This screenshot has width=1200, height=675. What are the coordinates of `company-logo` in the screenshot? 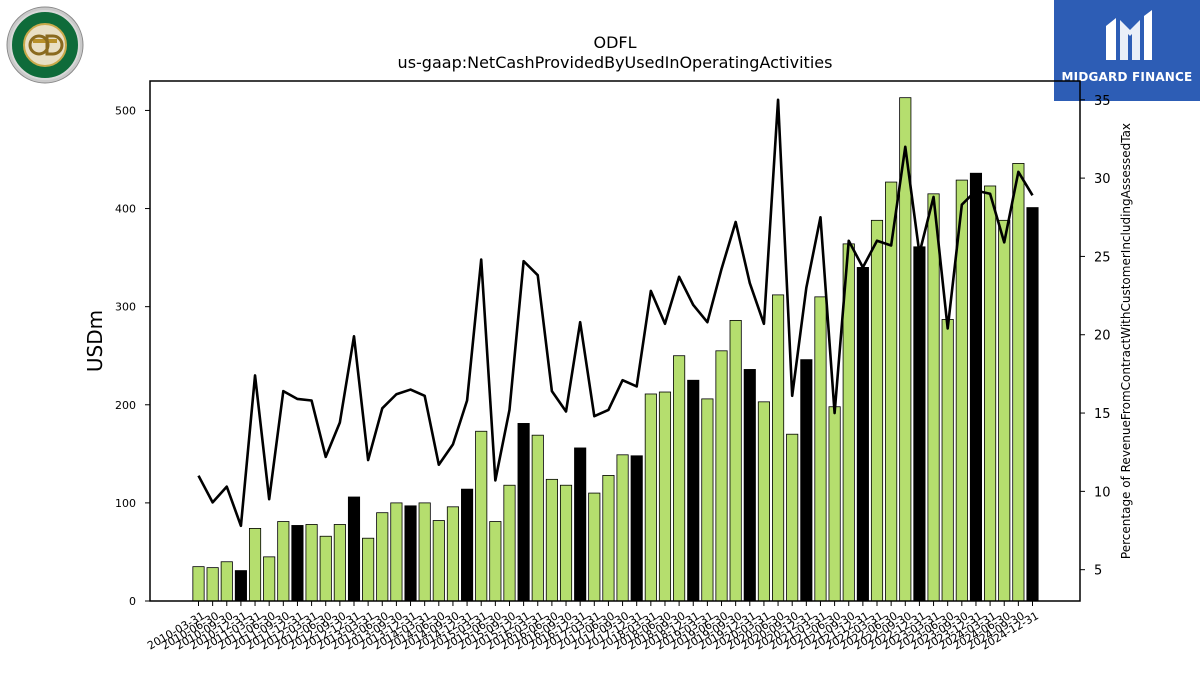 It's located at (45, 45).